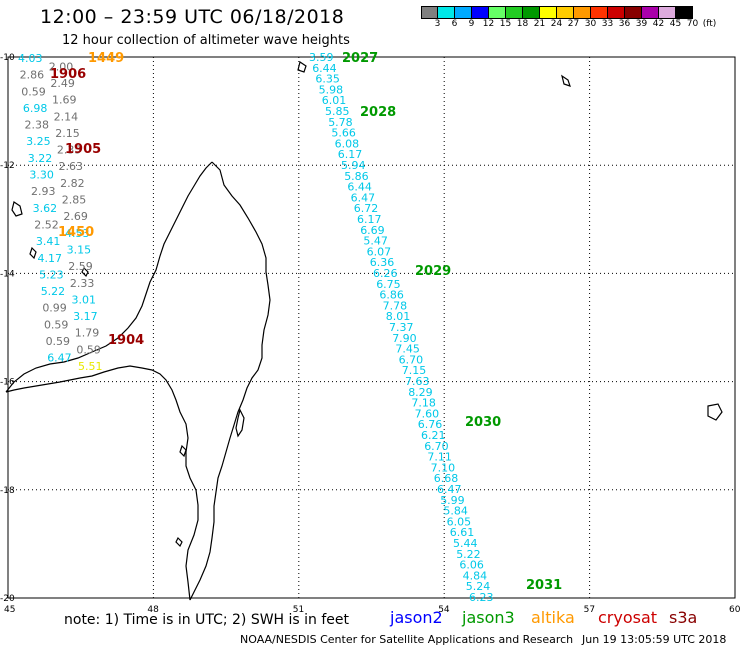 This screenshot has height=650, width=740. Describe the element at coordinates (483, 422) in the screenshot. I see `pass-time-label: 2030` at that location.